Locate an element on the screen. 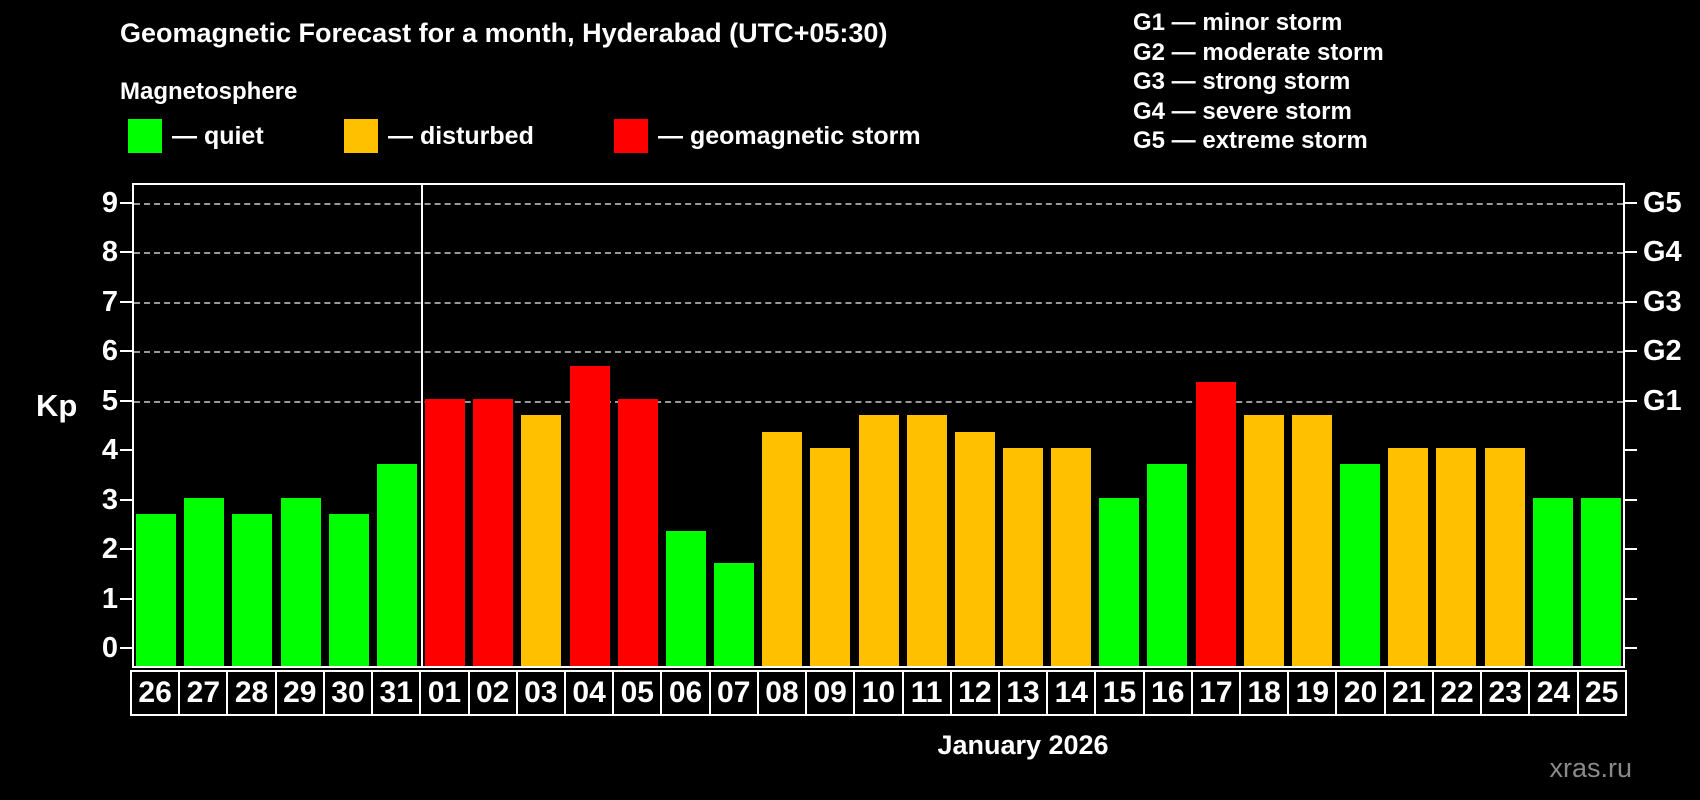  day-label-19: 19 is located at coordinates (1313, 693).